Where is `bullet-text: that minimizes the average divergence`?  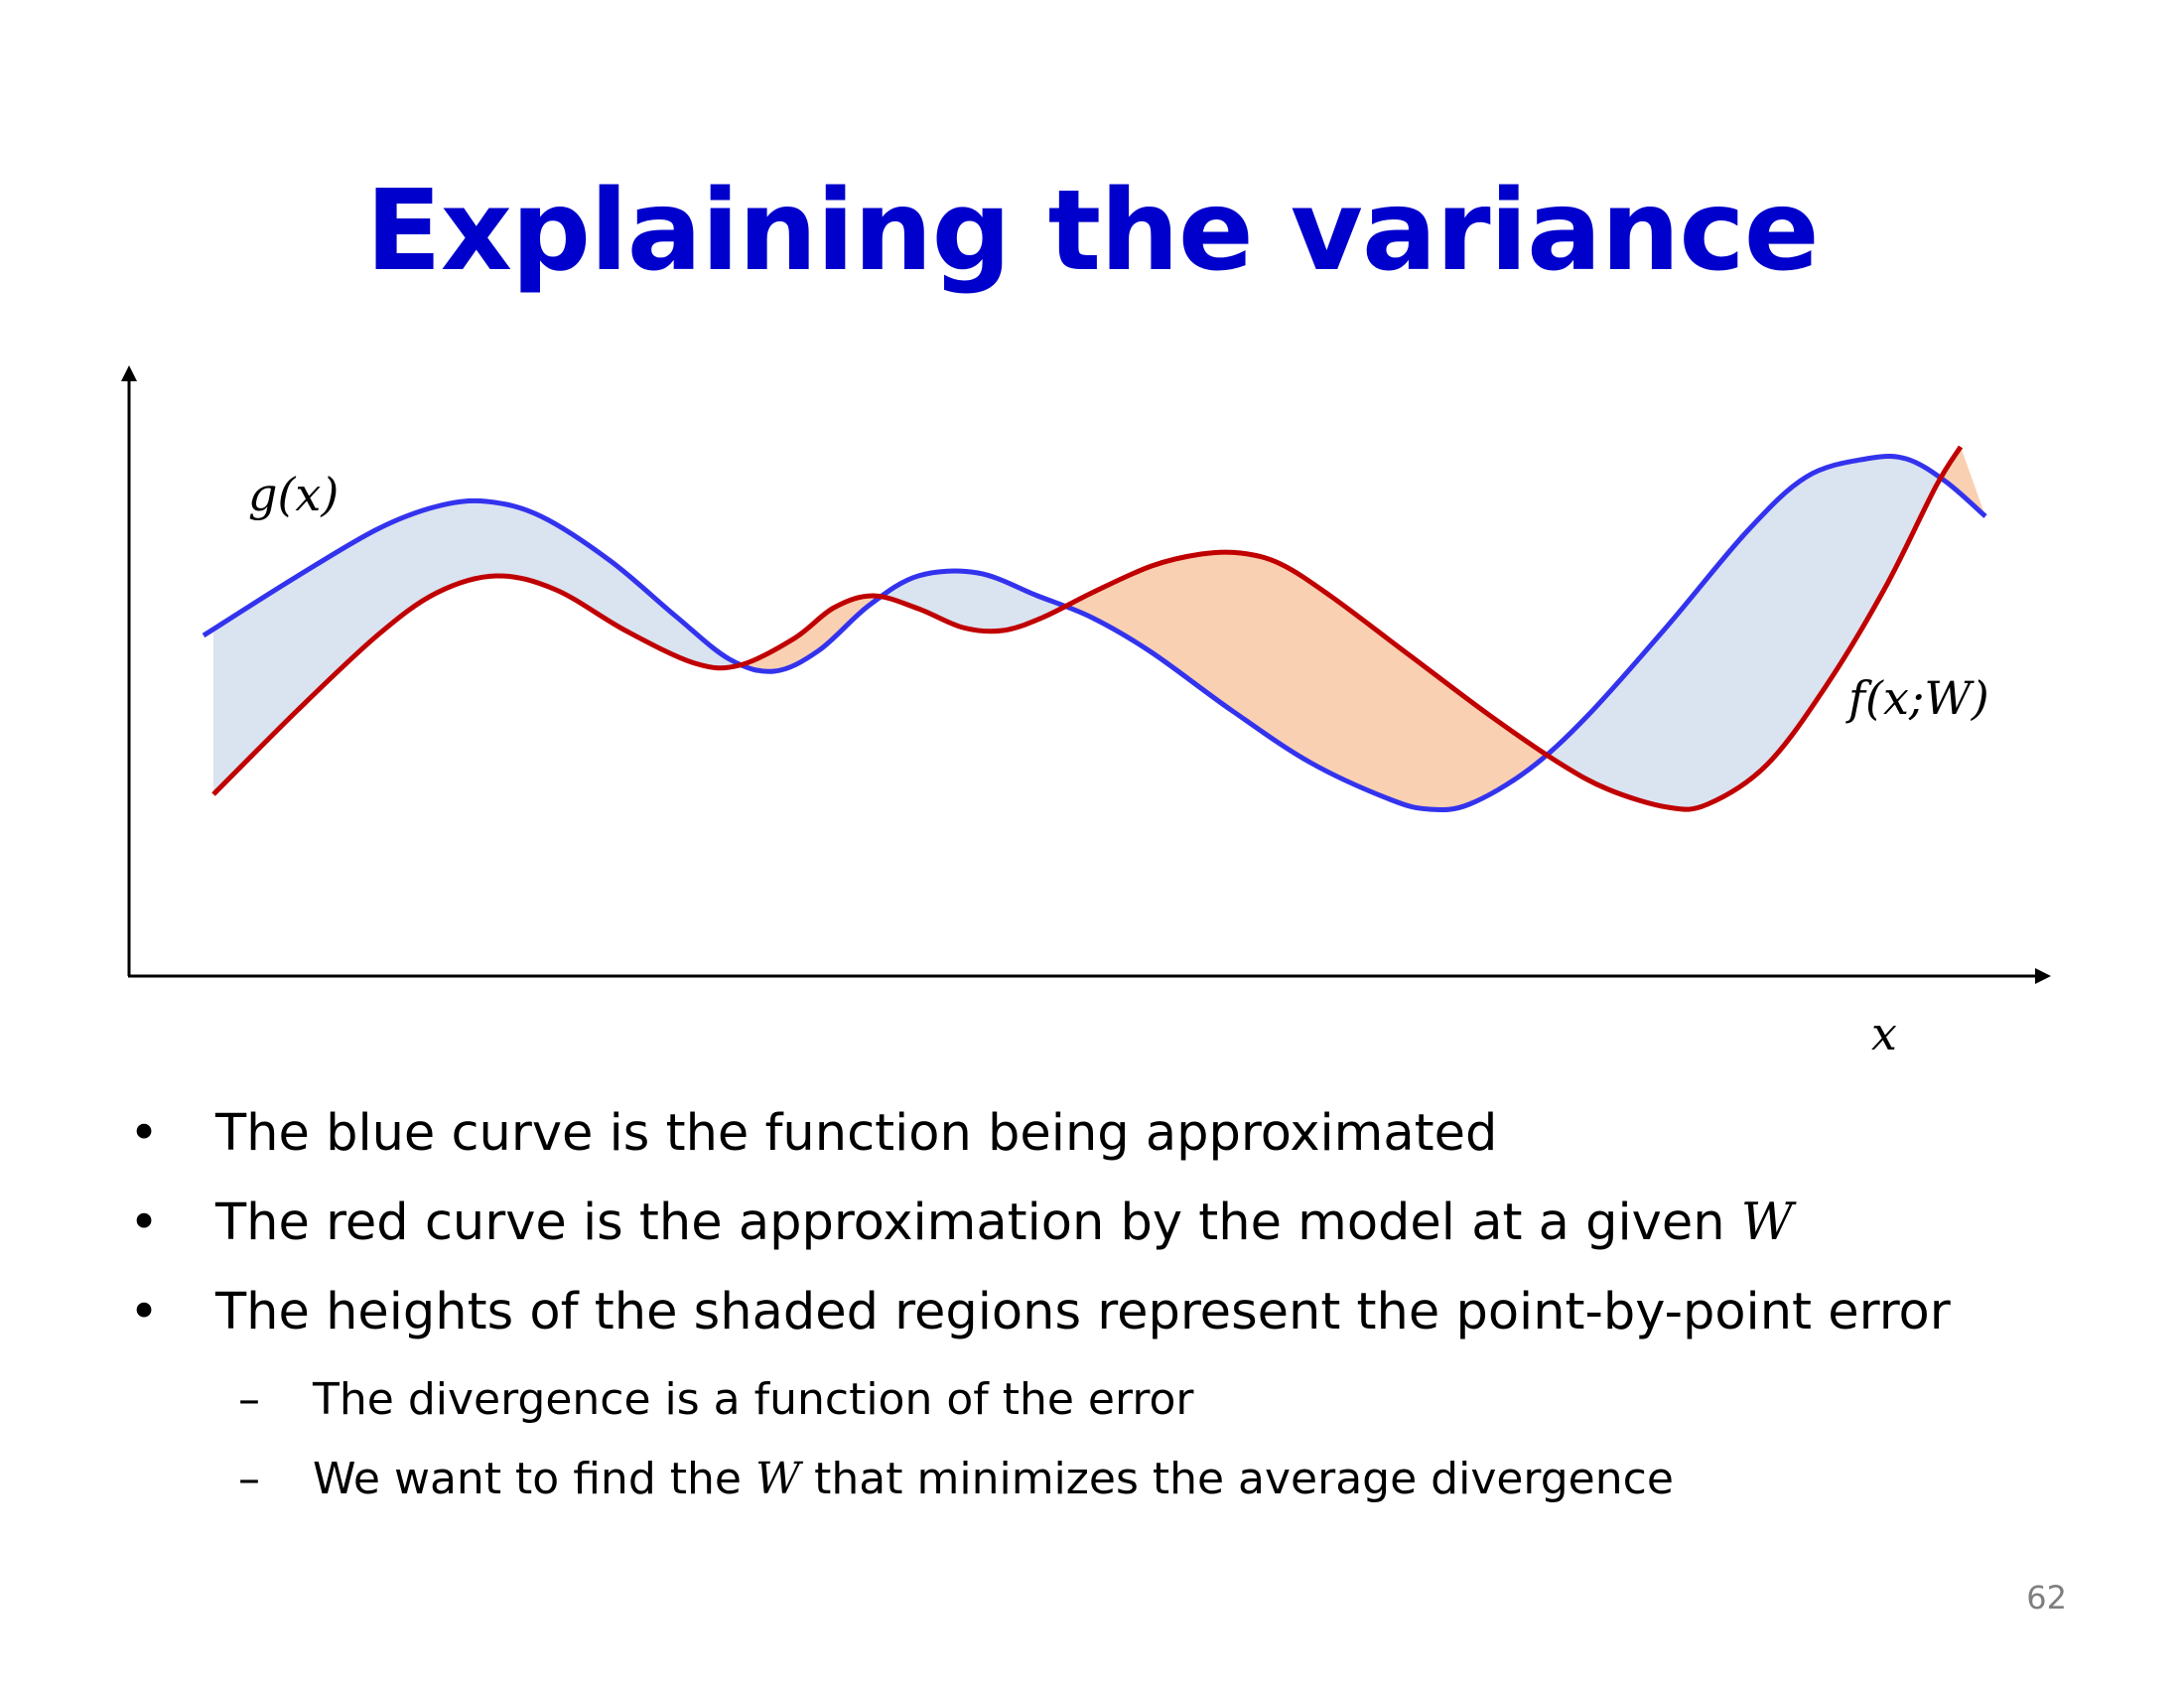 bullet-text: that minimizes the average divergence is located at coordinates (1237, 1479).